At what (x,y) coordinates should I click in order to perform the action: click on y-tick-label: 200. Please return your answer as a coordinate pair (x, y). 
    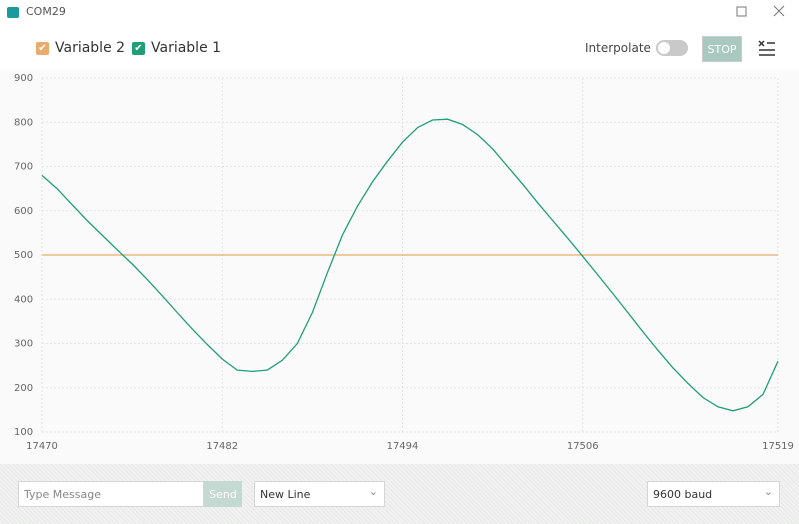
    Looking at the image, I should click on (23, 388).